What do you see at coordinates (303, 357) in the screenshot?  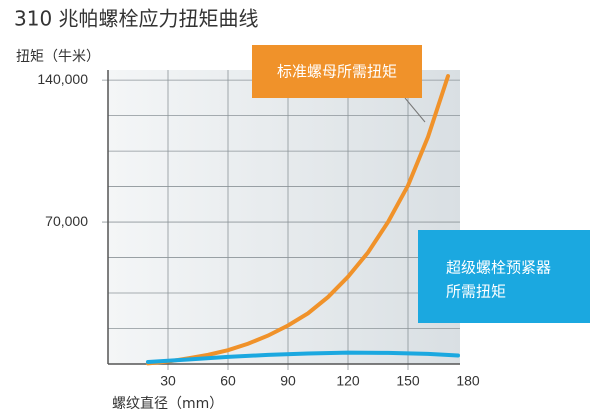 I see `series-line` at bounding box center [303, 357].